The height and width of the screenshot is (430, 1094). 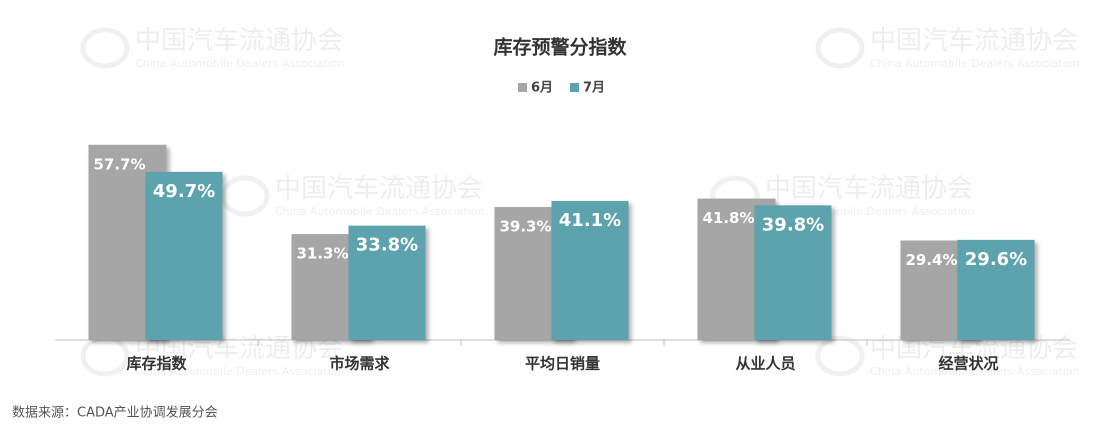 I want to click on value-label: 41.1%, so click(x=590, y=220).